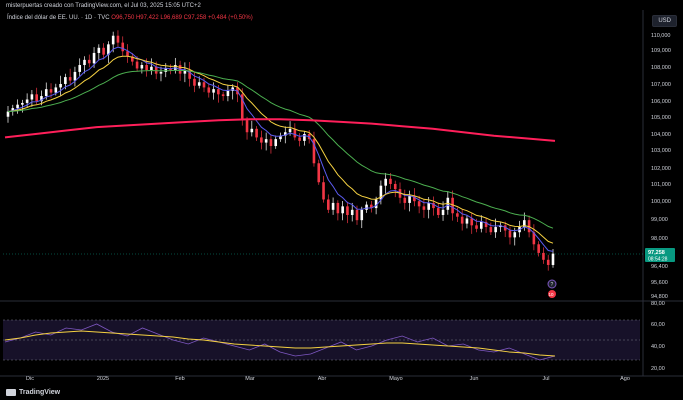 This screenshot has height=400, width=683. Describe the element at coordinates (250, 379) in the screenshot. I see `time-axis-label: Mar` at that location.